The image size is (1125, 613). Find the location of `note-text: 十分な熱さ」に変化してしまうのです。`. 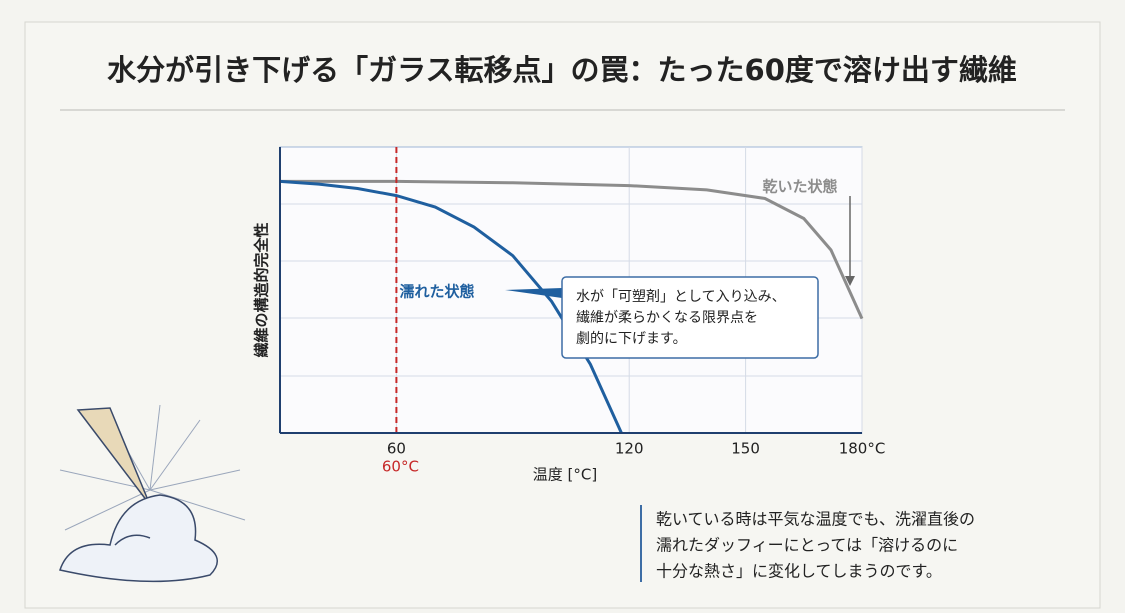

note-text: 十分な熱さ」に変化してしまうのです。 is located at coordinates (799, 571).